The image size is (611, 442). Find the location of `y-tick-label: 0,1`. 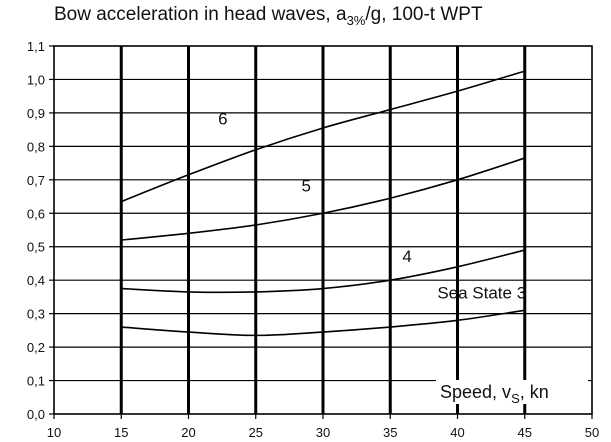

y-tick-label: 0,1 is located at coordinates (36, 381).